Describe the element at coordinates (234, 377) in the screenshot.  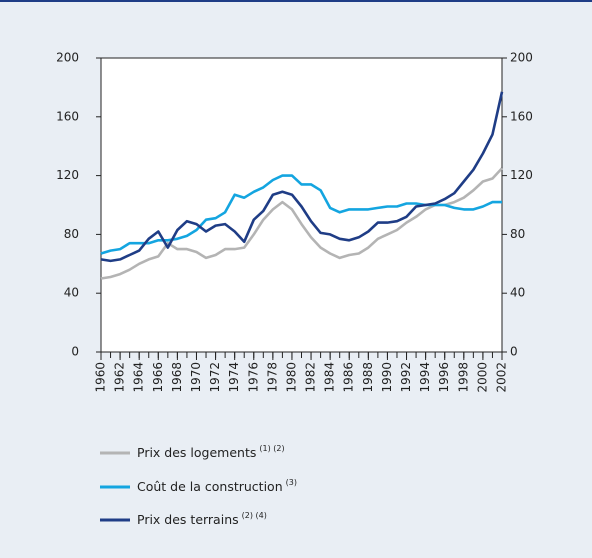
I see `x-tick-label: 1974` at that location.